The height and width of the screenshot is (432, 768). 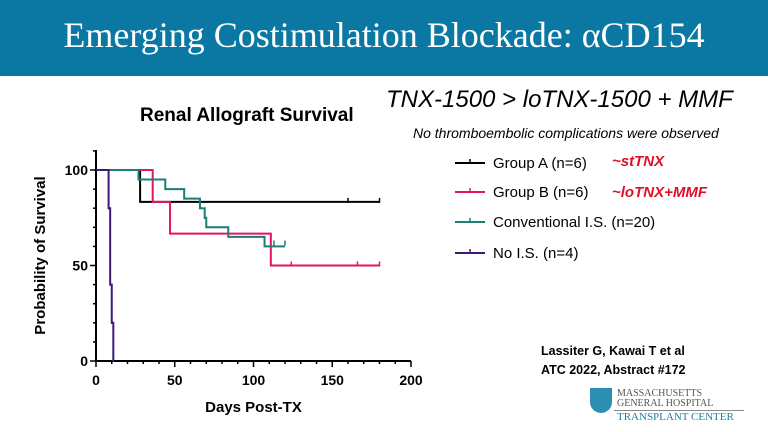 What do you see at coordinates (540, 163) in the screenshot?
I see `legend-label: Group A (n=6)` at bounding box center [540, 163].